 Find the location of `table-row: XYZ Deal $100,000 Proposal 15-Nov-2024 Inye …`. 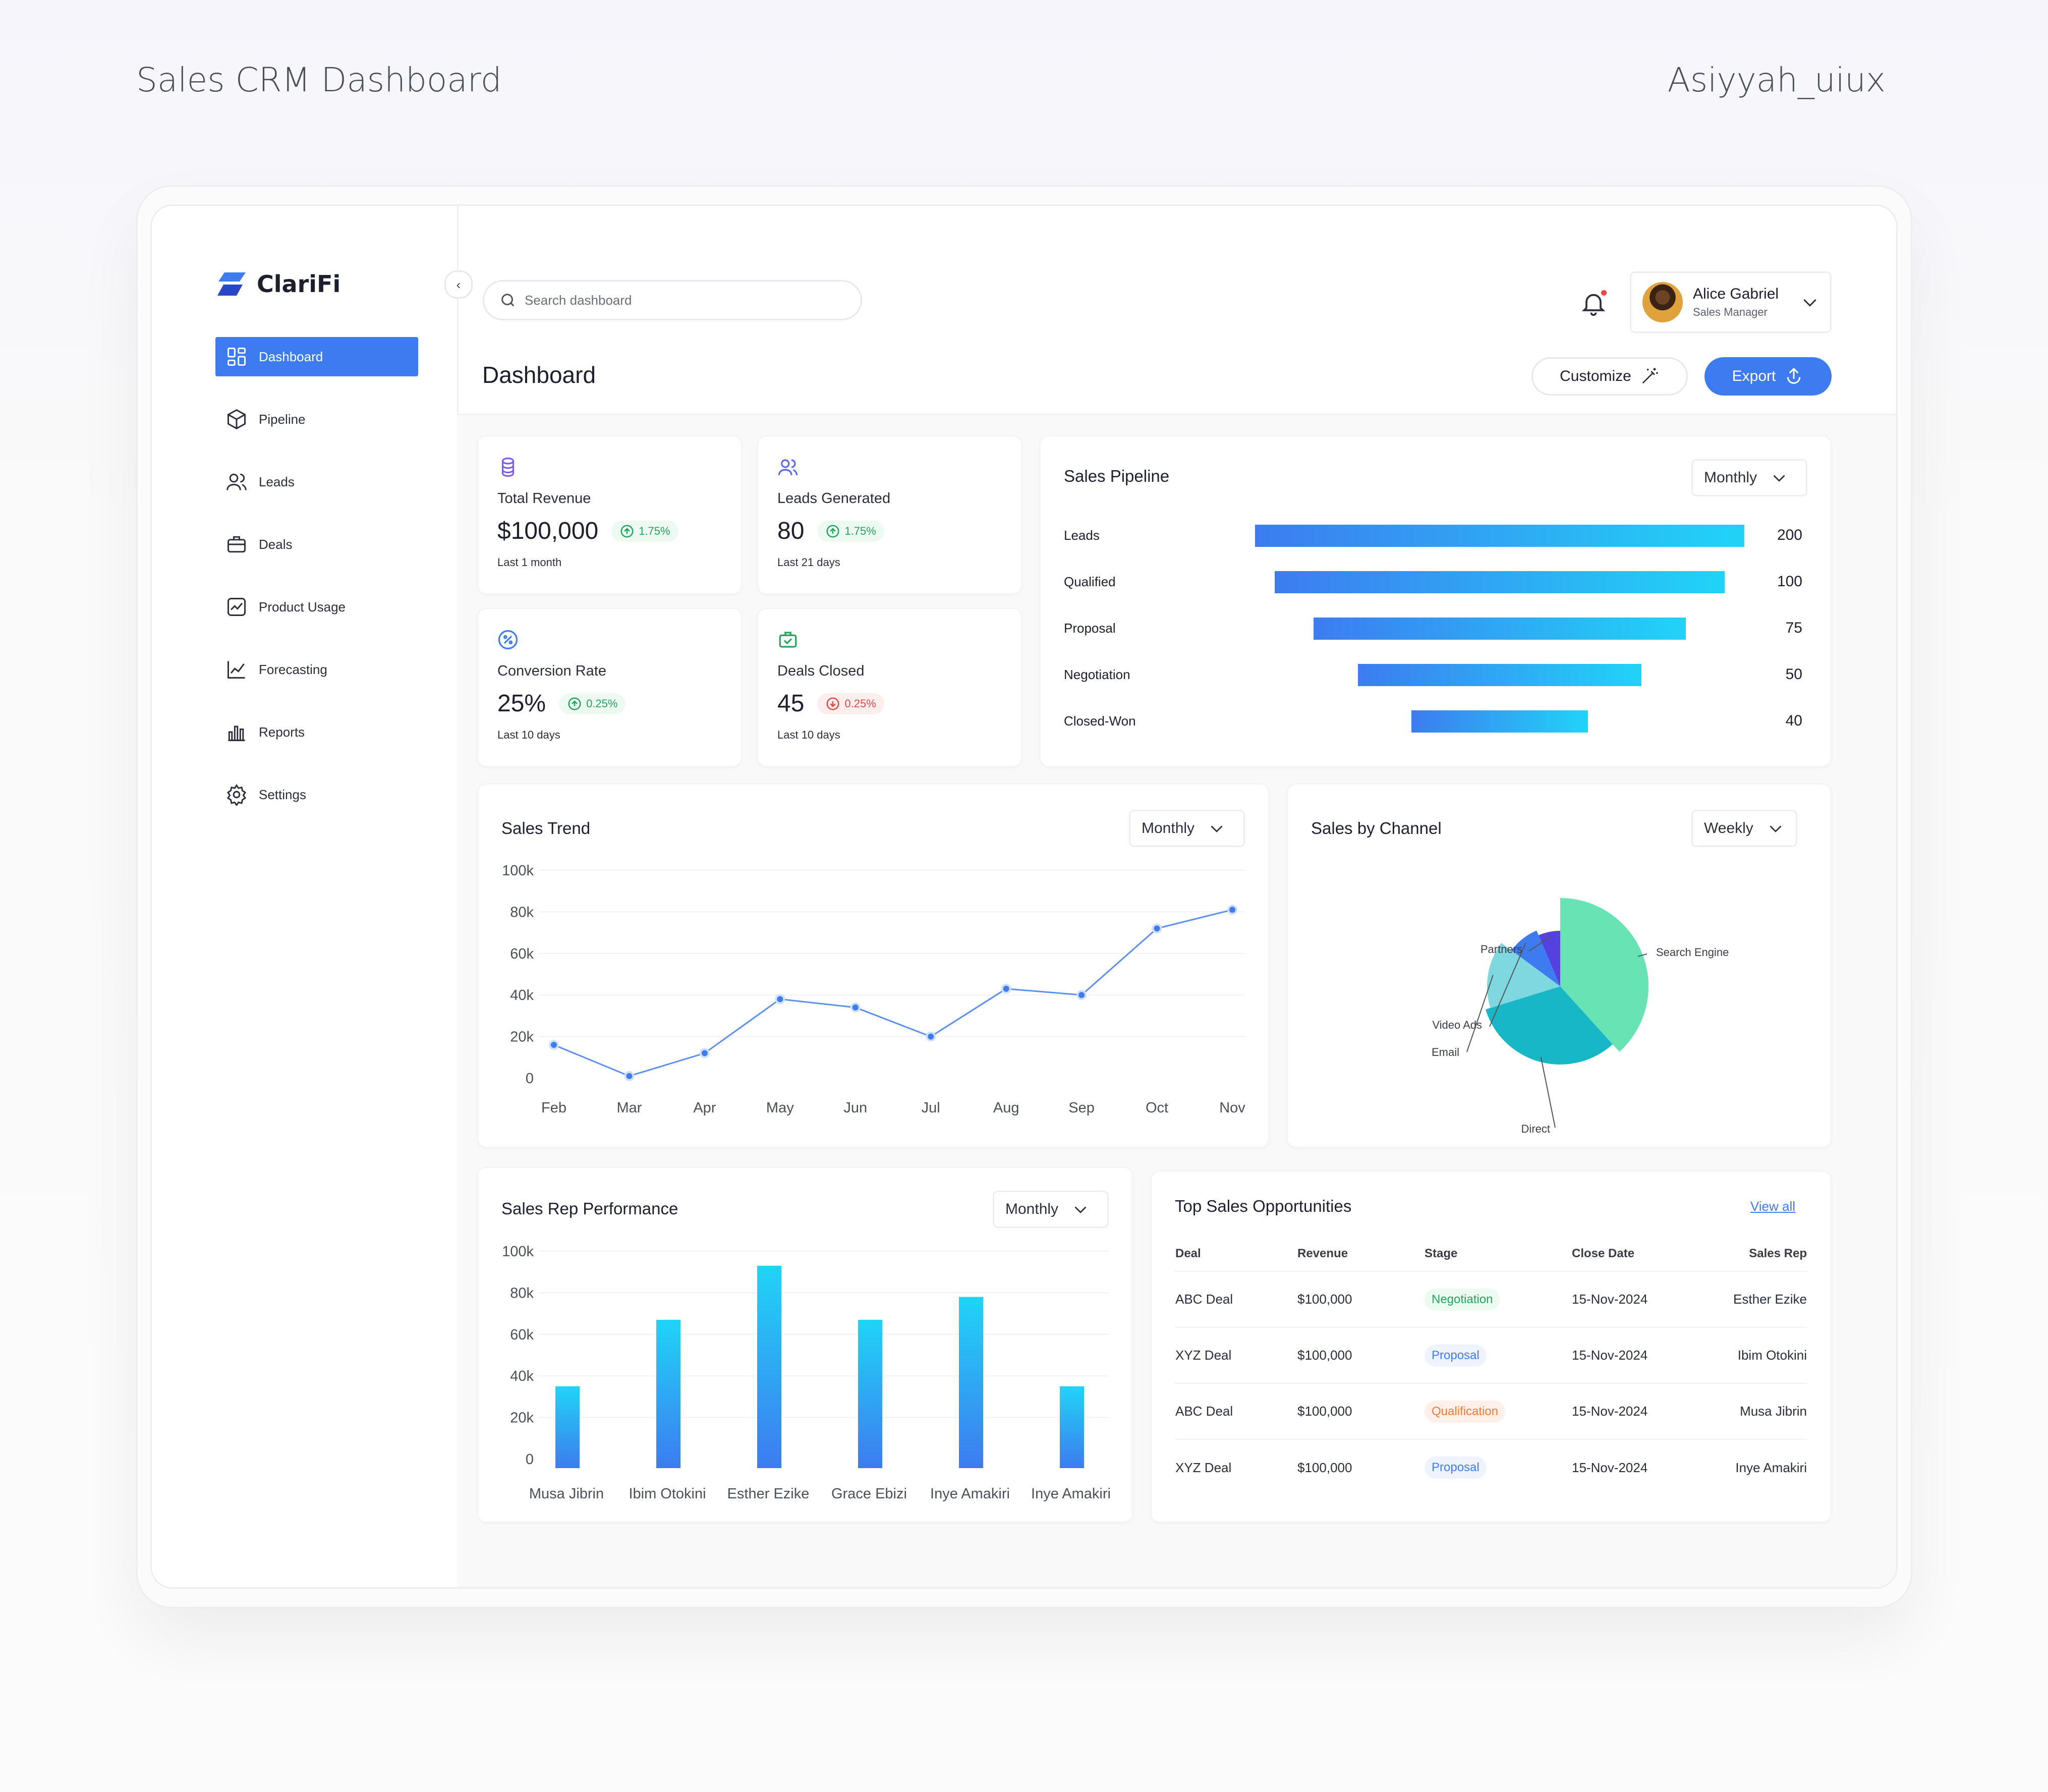

table-row: XYZ Deal $100,000 Proposal 15-Nov-2024 Inye … is located at coordinates (1491, 1467).